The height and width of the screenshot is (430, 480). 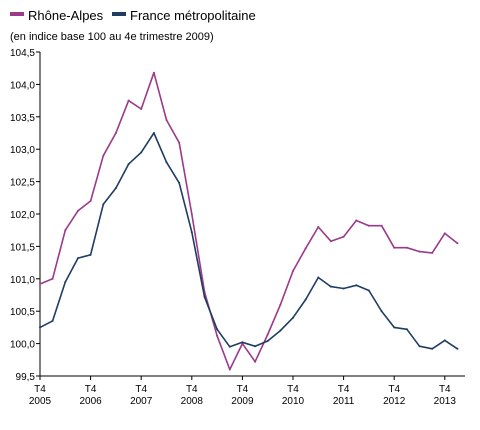 What do you see at coordinates (242, 401) in the screenshot?
I see `x-tick-label-year: 2009` at bounding box center [242, 401].